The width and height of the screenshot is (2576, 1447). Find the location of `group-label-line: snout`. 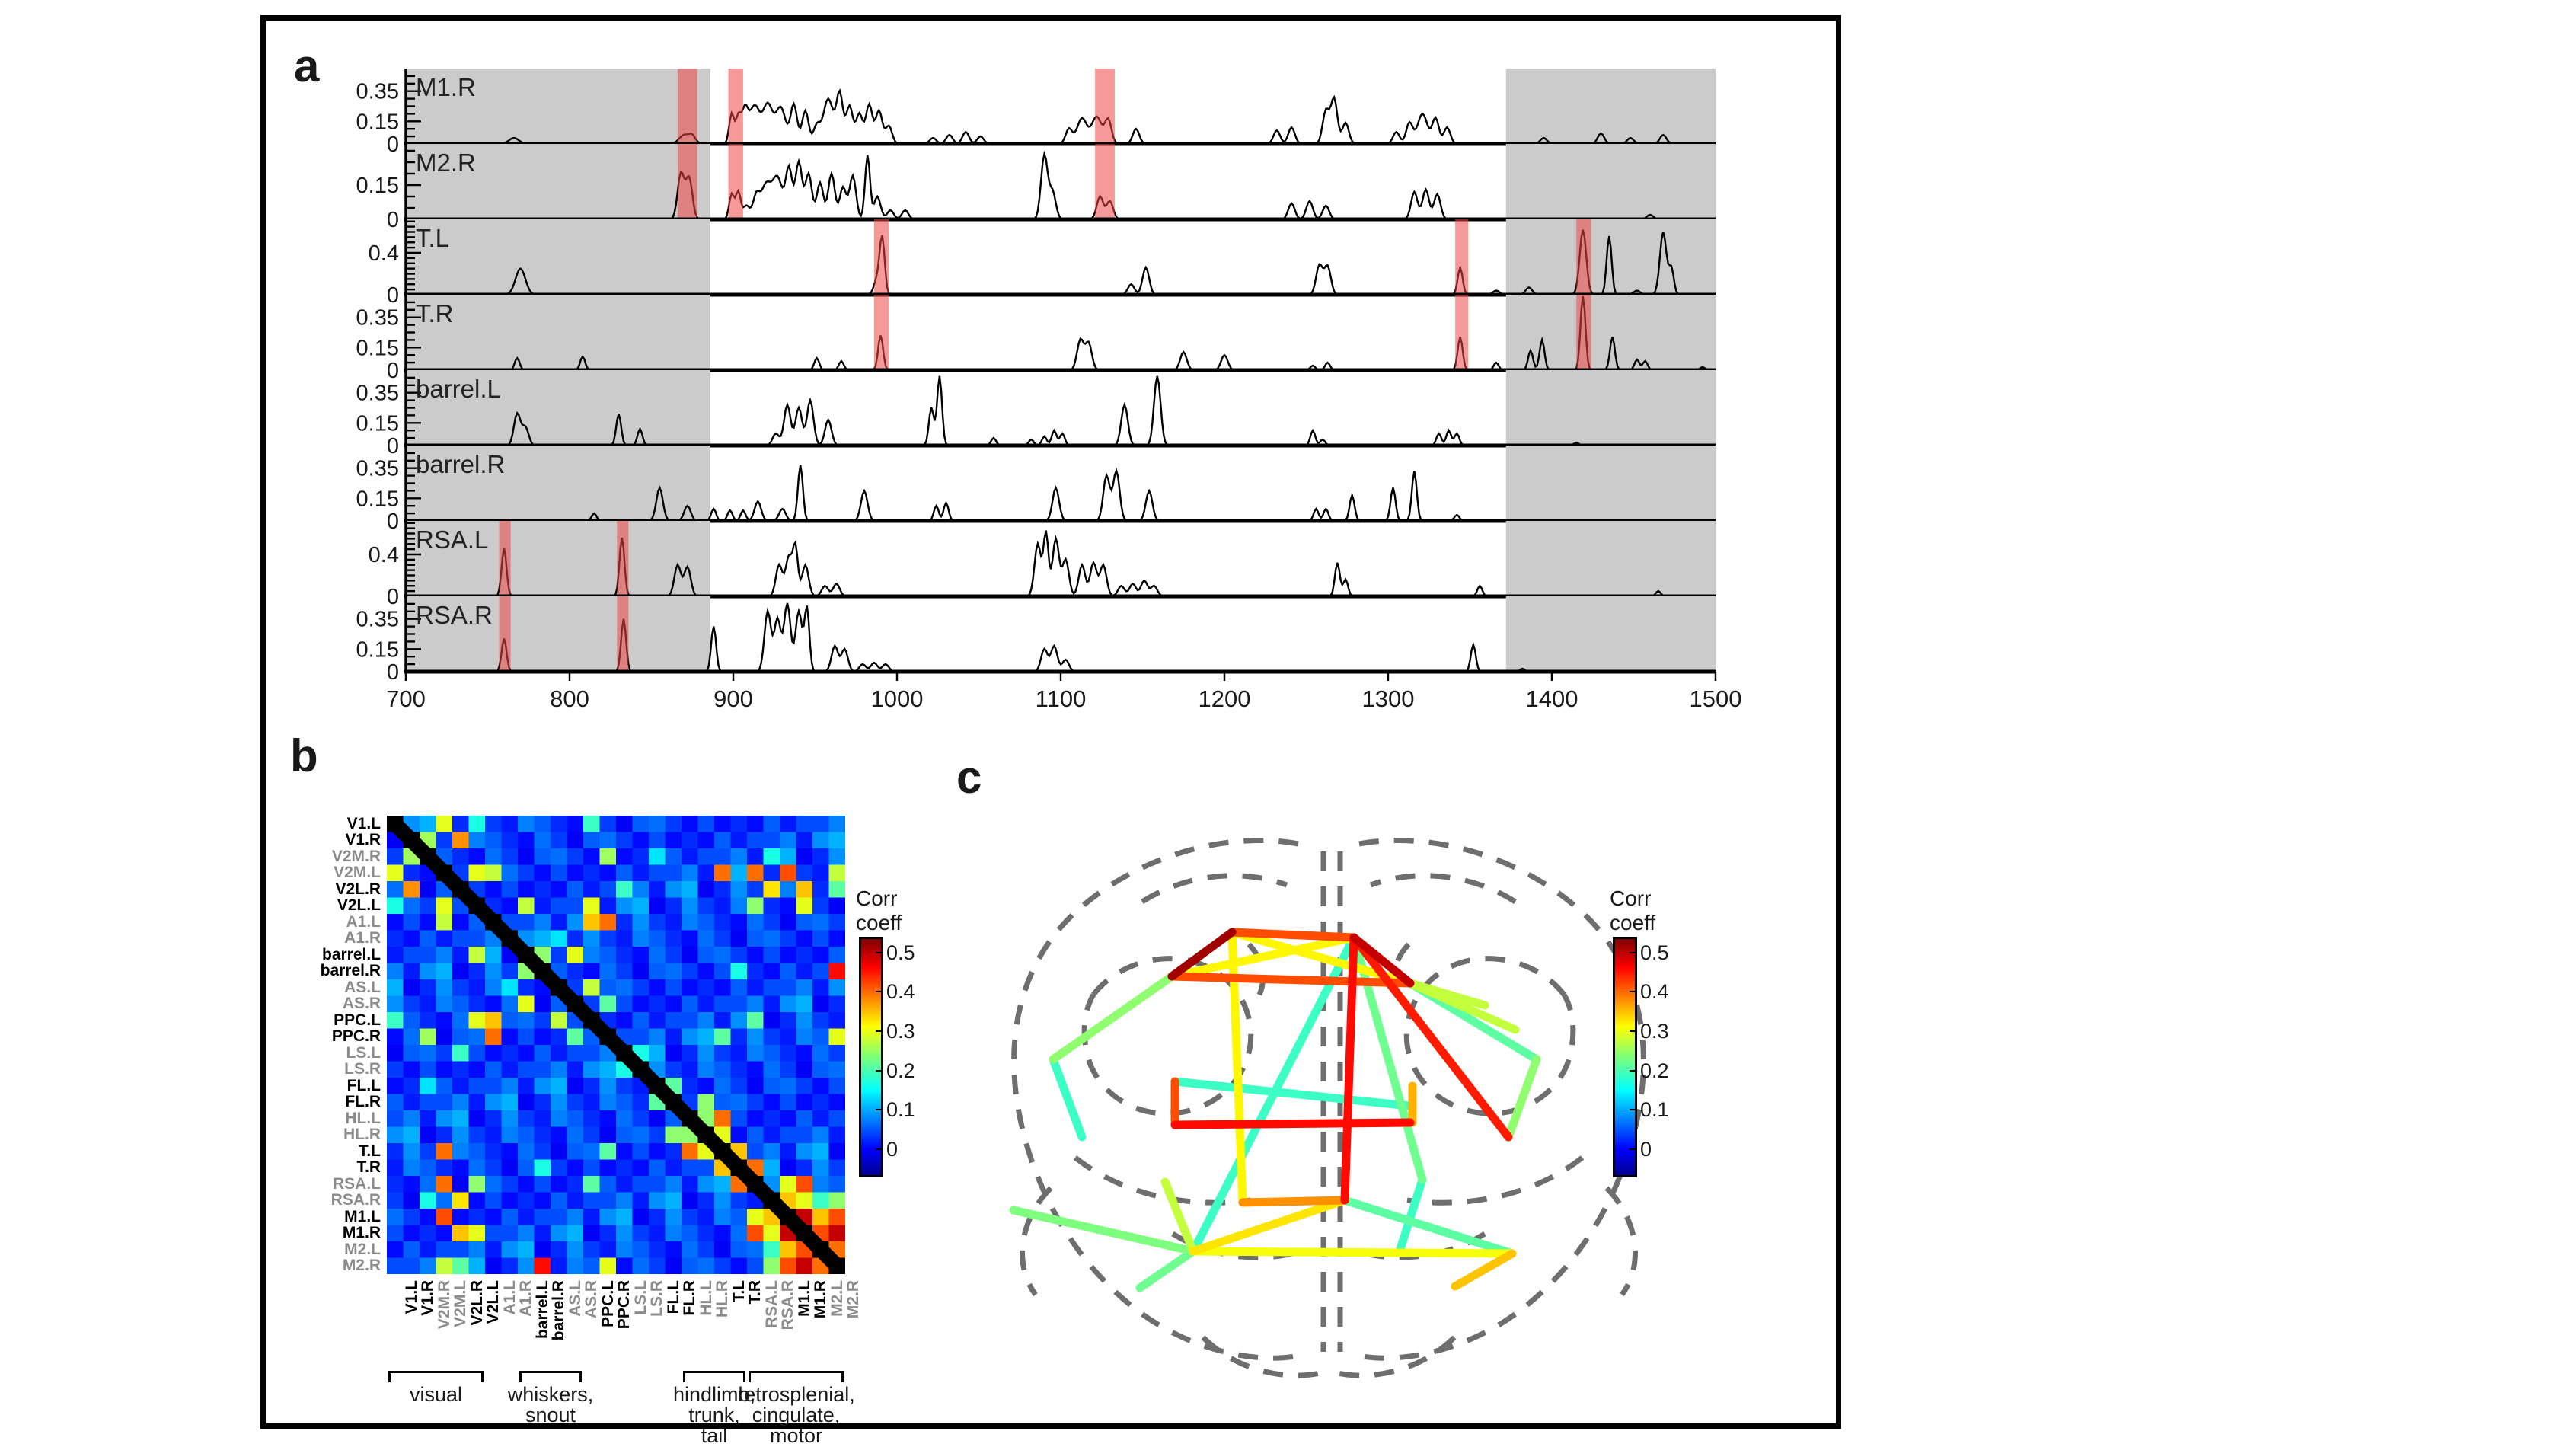

group-label-line: snout is located at coordinates (550, 1415).